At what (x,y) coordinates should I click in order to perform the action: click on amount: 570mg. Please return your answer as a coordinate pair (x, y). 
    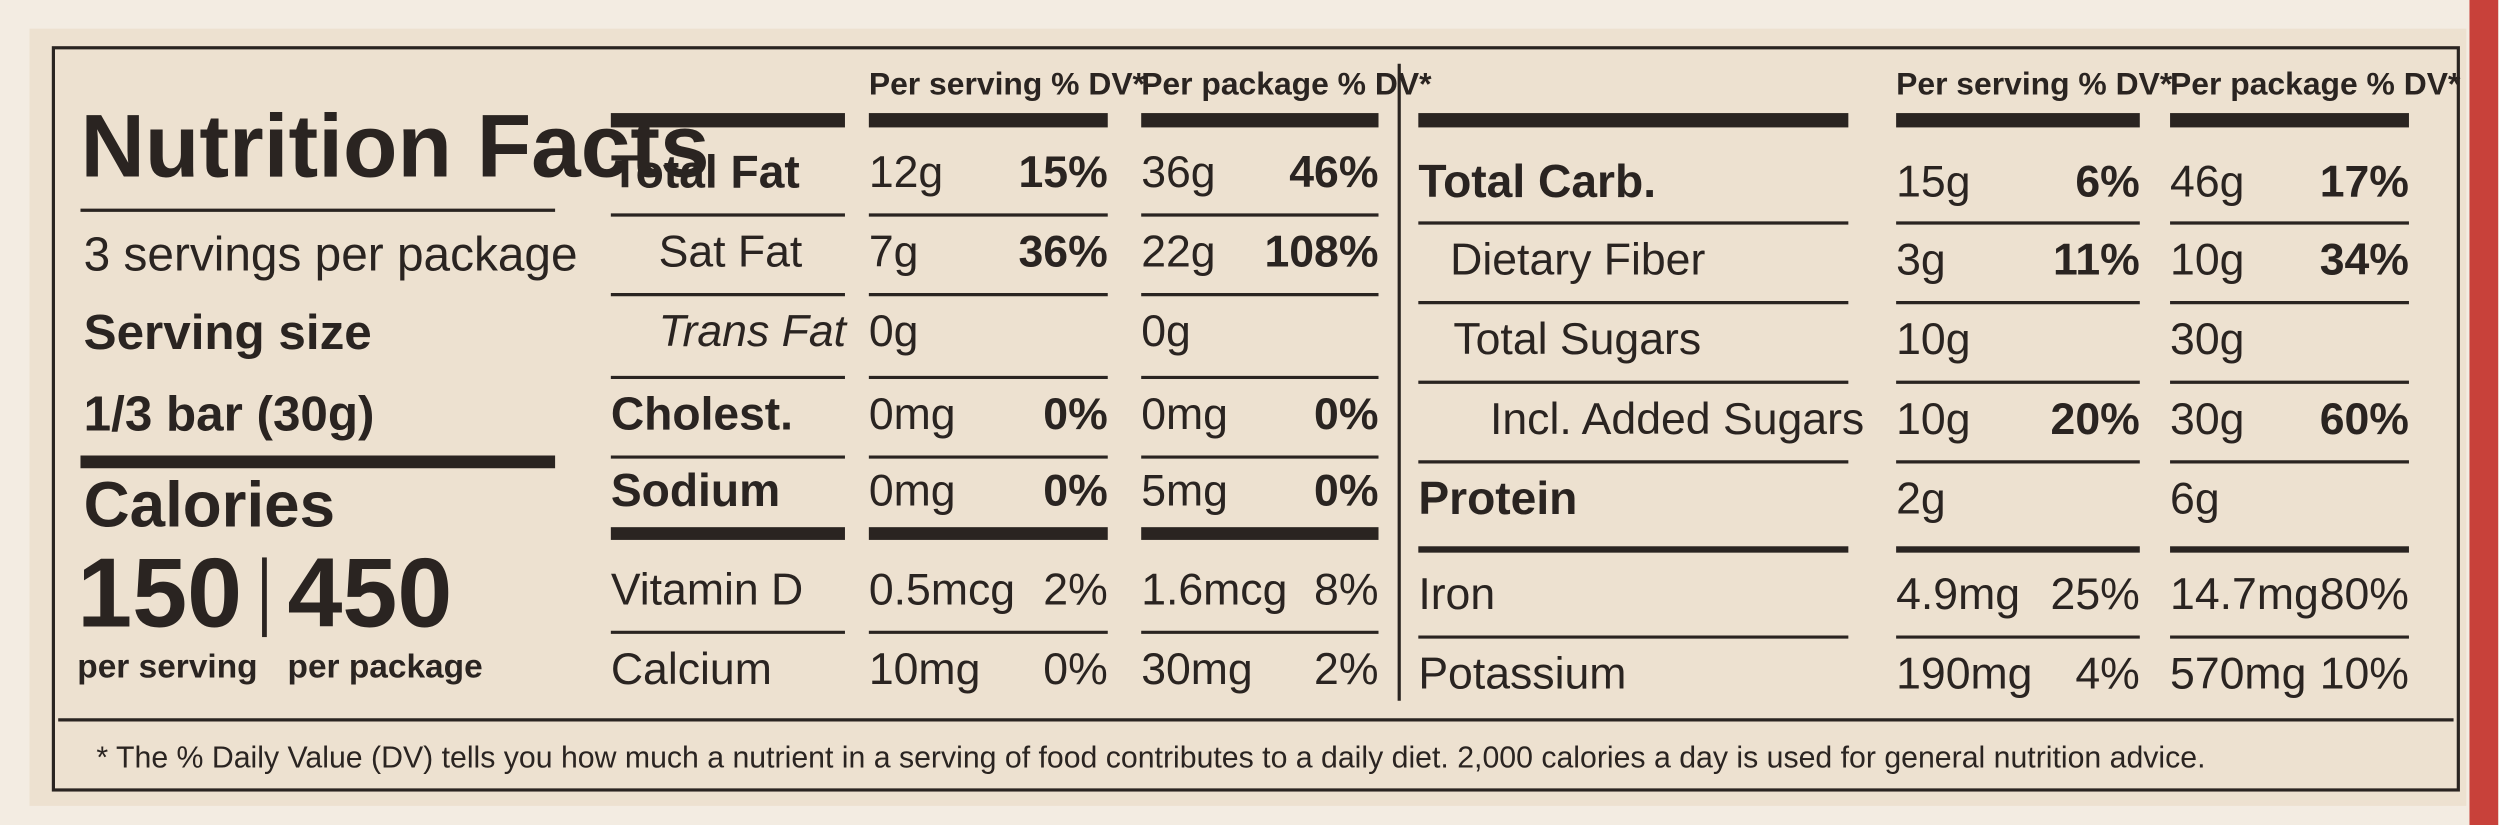
    Looking at the image, I should click on (2238, 674).